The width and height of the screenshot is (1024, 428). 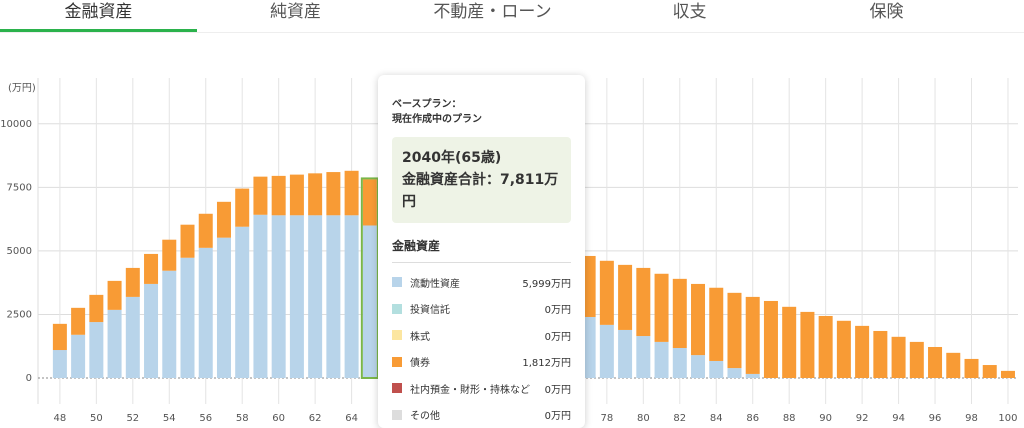 I want to click on x-tick-label: 62, so click(x=315, y=418).